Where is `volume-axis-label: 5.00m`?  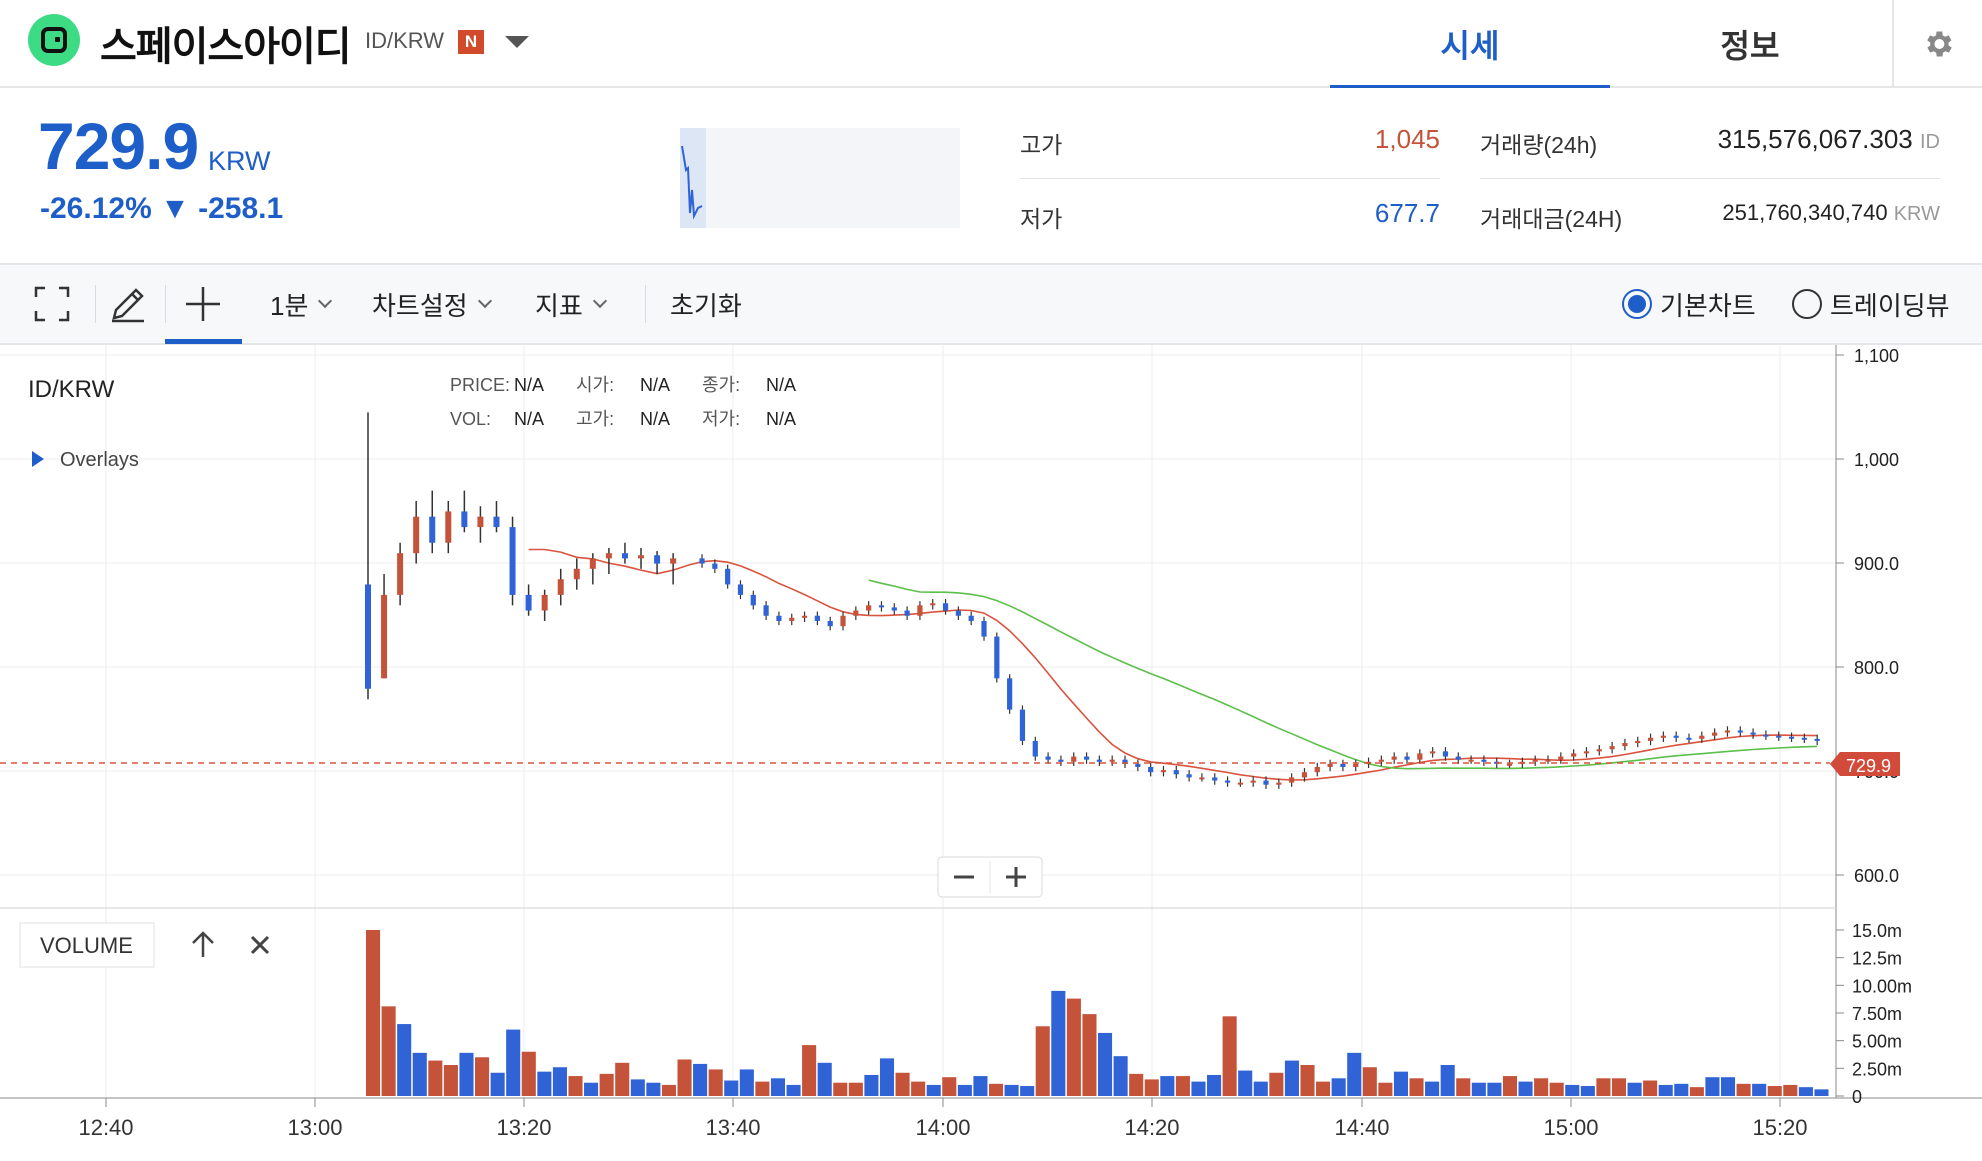 volume-axis-label: 5.00m is located at coordinates (1877, 1042).